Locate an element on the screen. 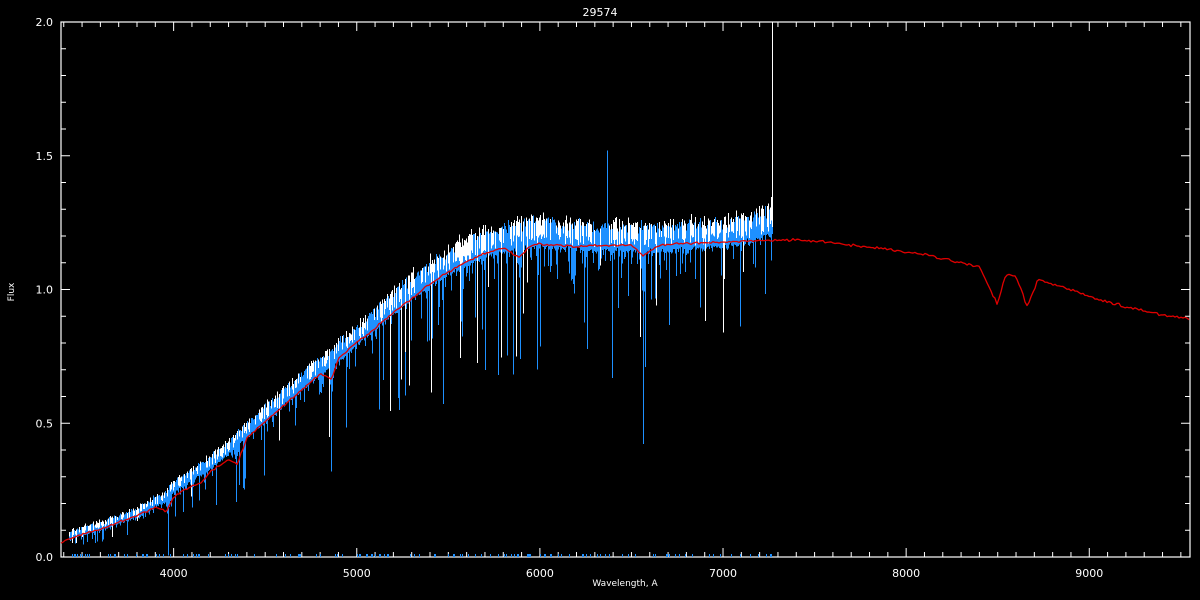  y-tick-label: 0.5 is located at coordinates (45, 423).